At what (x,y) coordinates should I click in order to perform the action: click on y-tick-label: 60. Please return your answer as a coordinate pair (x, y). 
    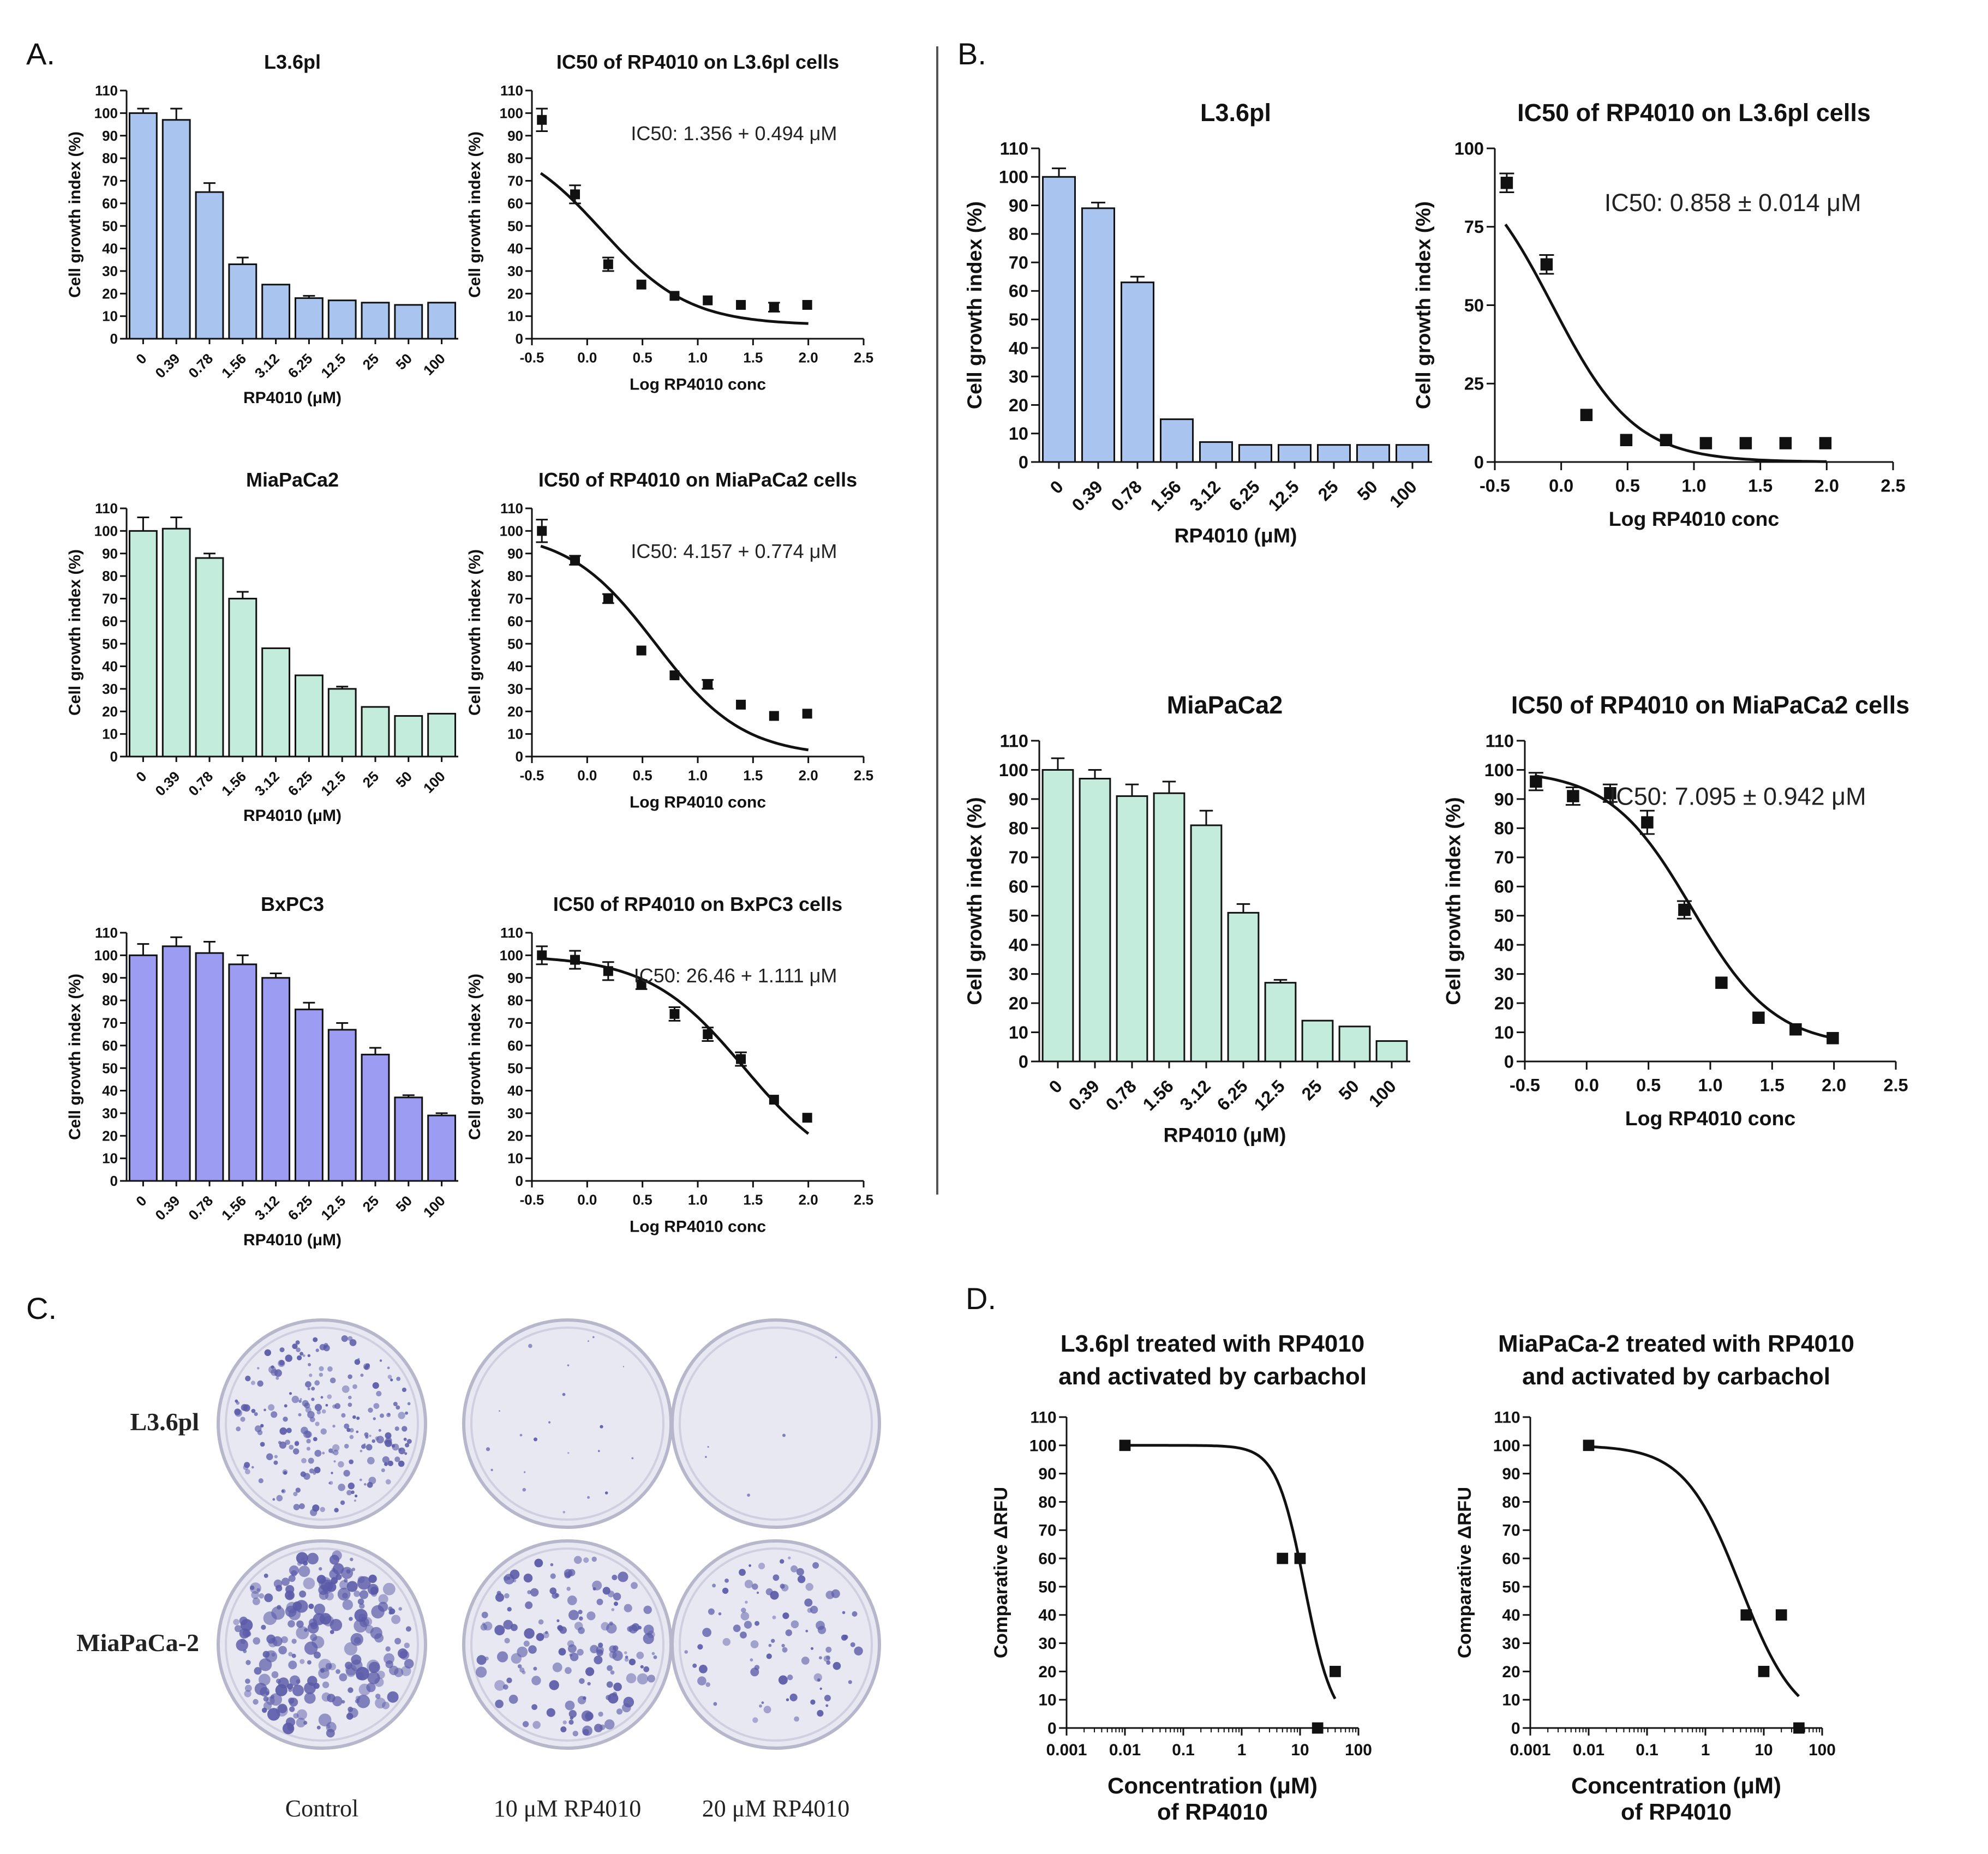
    Looking at the image, I should click on (1511, 1559).